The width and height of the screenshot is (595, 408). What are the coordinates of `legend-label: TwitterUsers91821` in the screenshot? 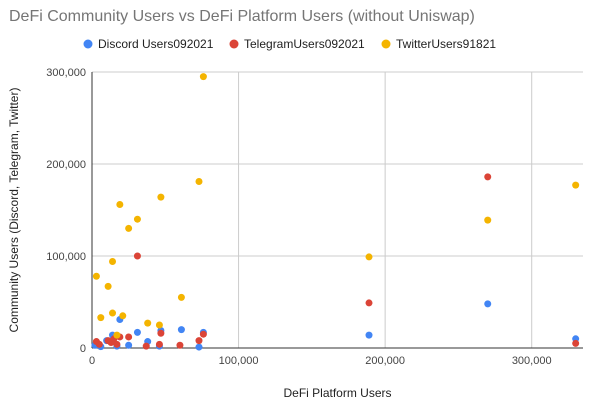 It's located at (446, 44).